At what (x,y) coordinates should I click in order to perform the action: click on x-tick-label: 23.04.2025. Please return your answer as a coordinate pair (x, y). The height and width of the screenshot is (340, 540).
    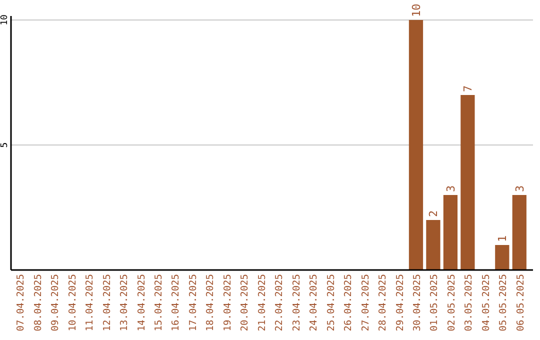
    Looking at the image, I should click on (296, 303).